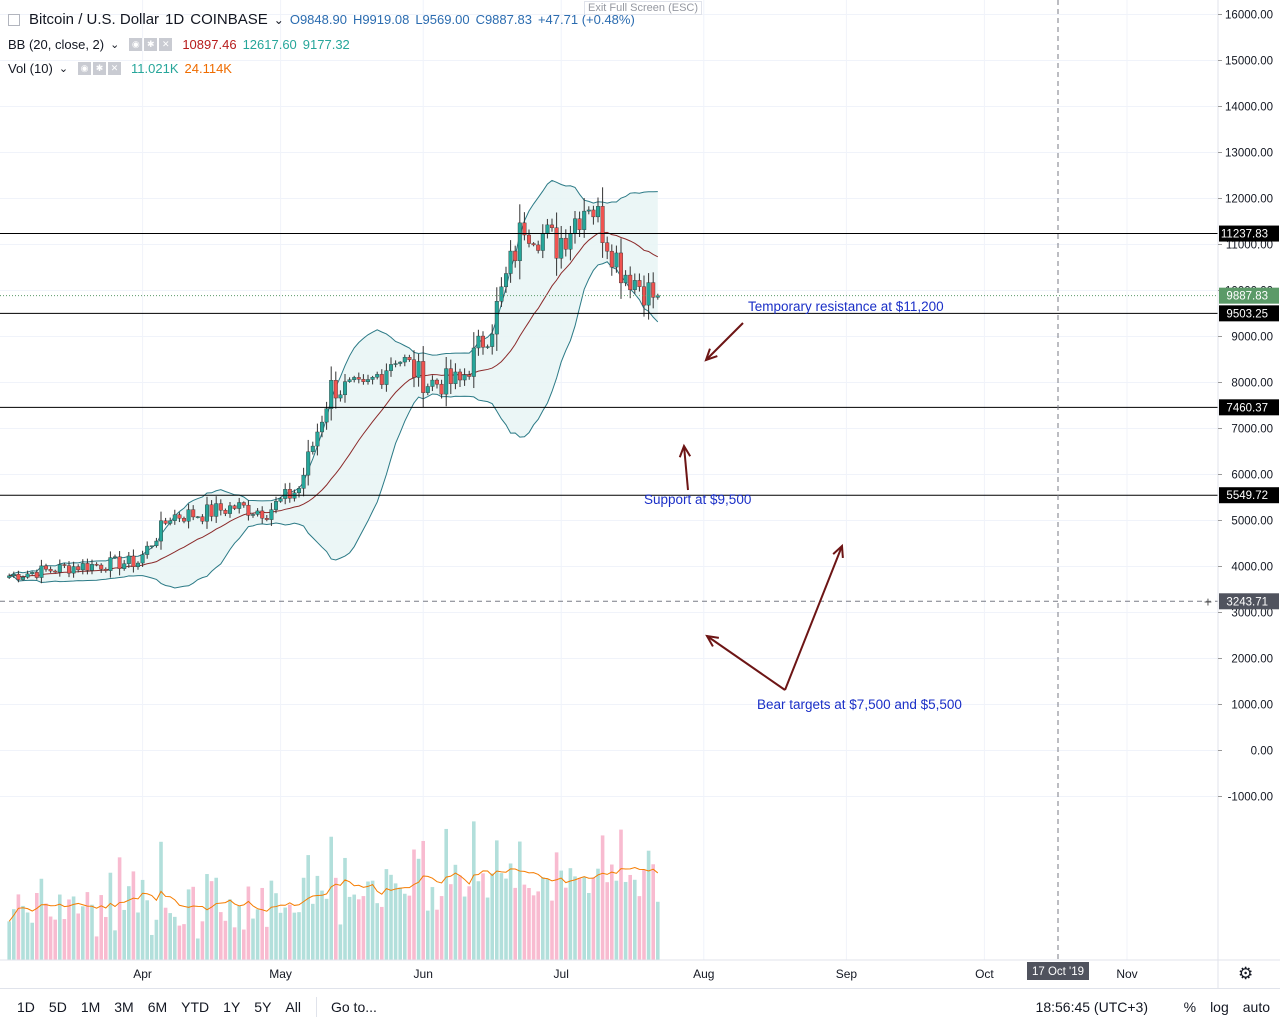 The image size is (1280, 1024). I want to click on bb-indicator-label: BB (20, close, 2), so click(56, 44).